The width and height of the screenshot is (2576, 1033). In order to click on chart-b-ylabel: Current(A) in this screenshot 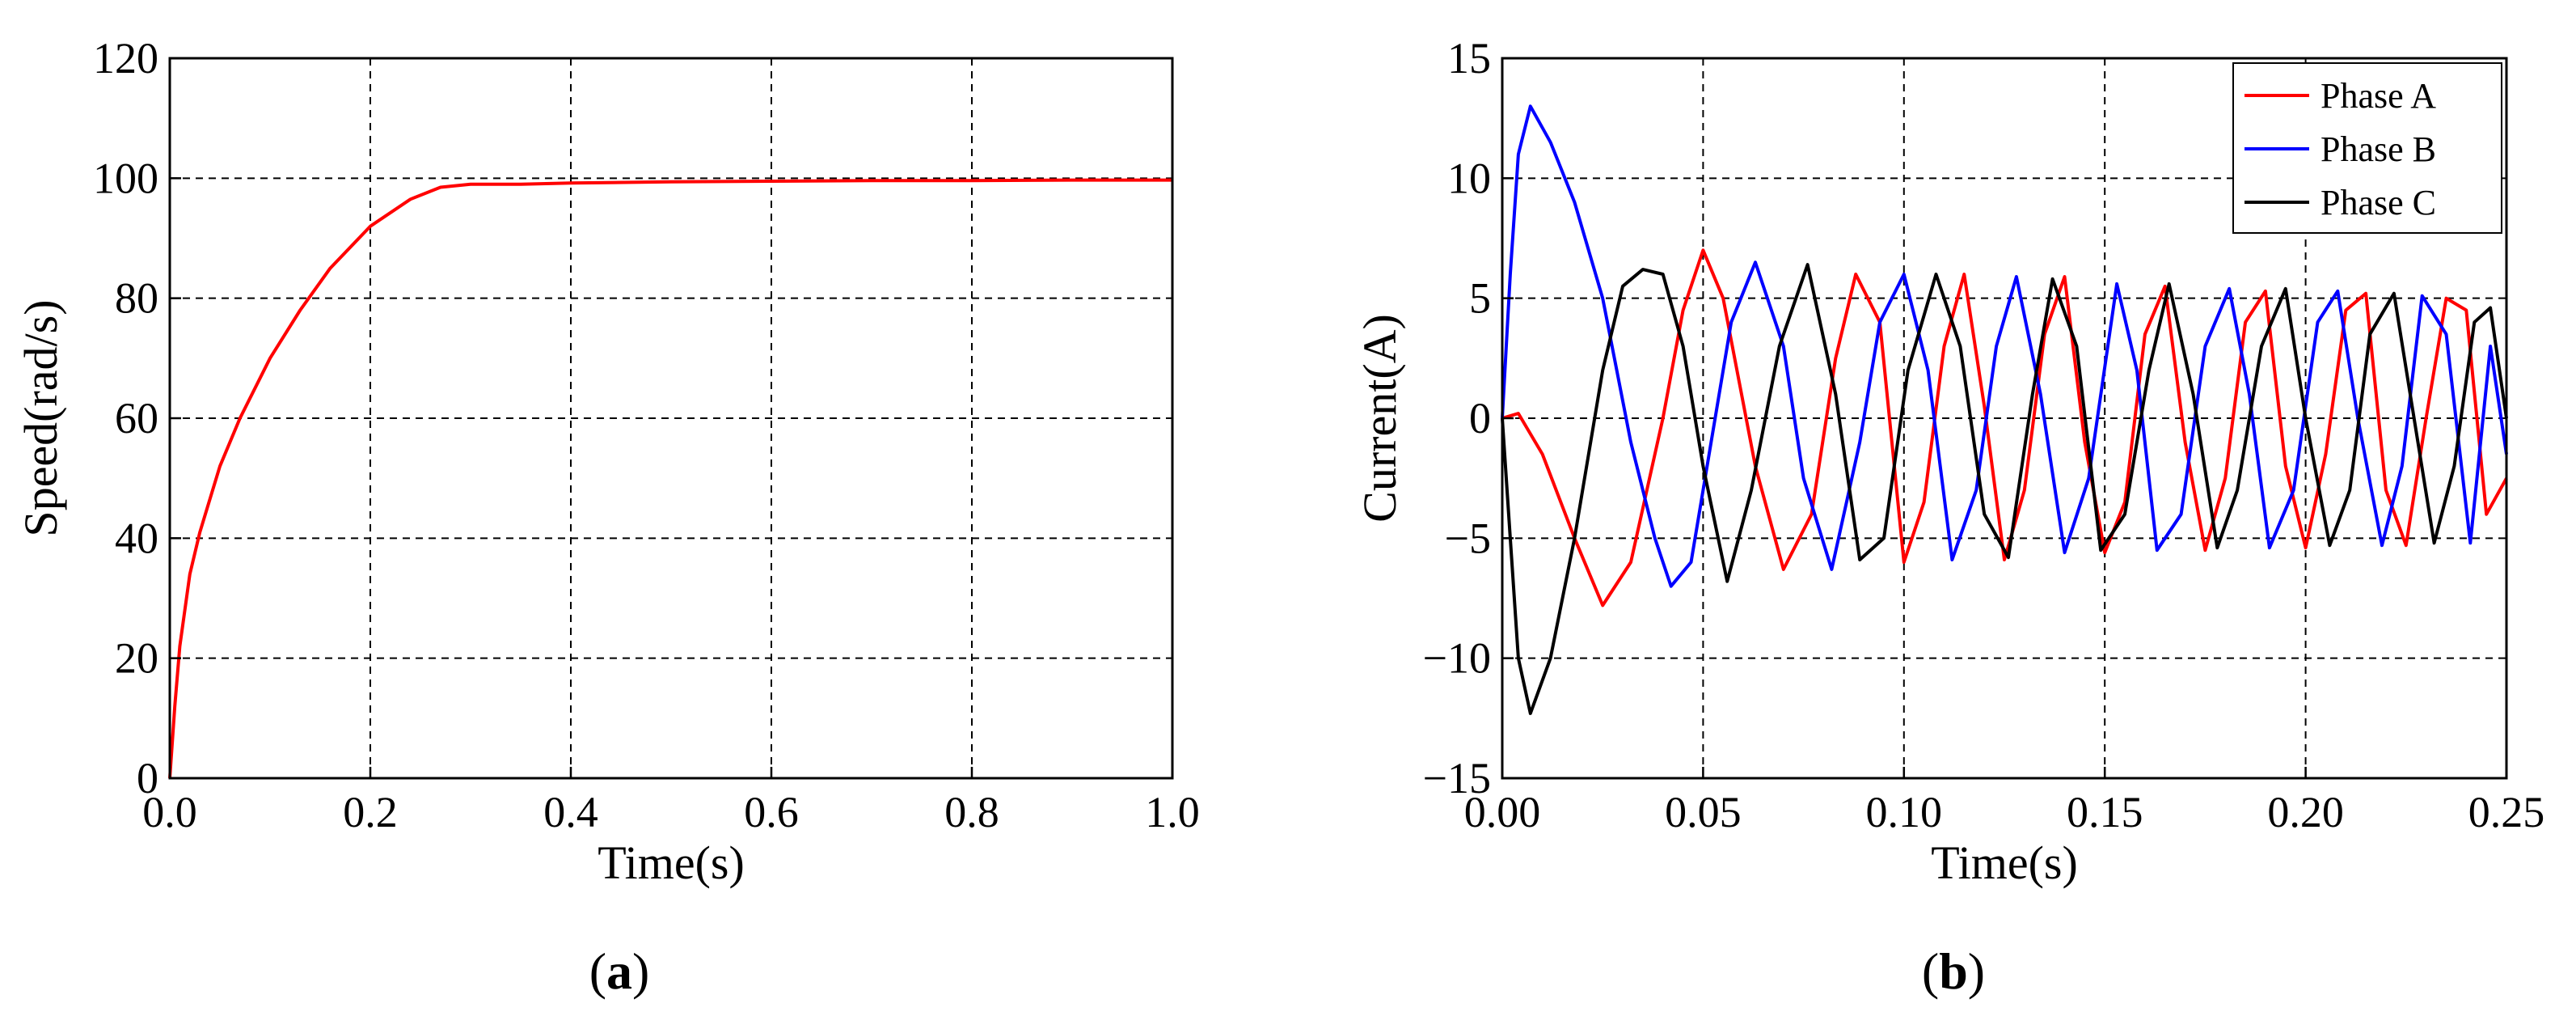, I will do `click(1379, 419)`.